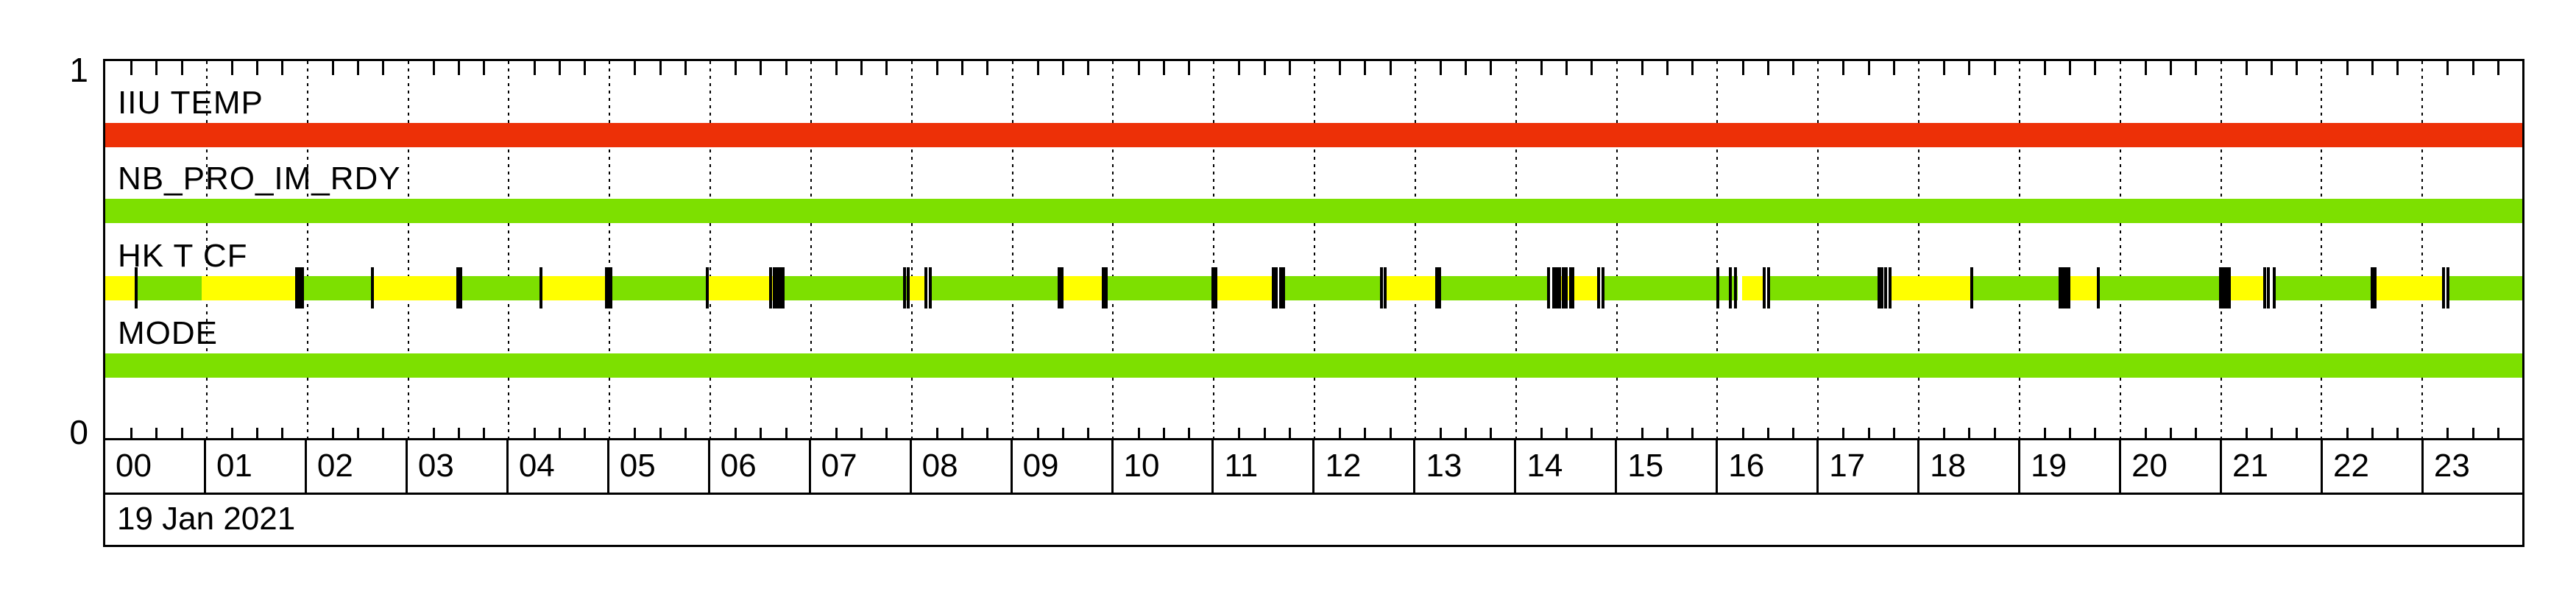 Image resolution: width=2576 pixels, height=589 pixels. I want to click on date-row: 19 Jan 2021, so click(1313, 521).